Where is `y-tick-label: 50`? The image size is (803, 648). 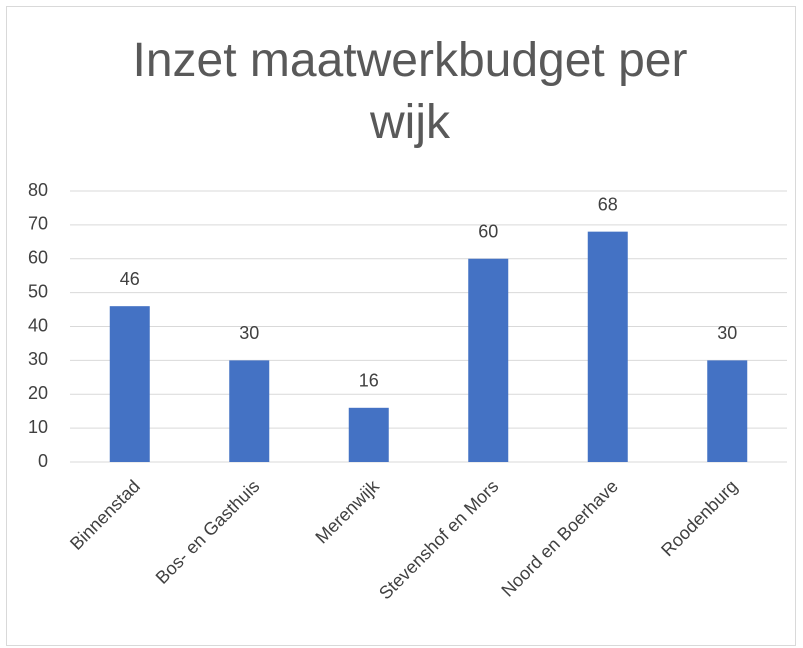
y-tick-label: 50 is located at coordinates (38, 291).